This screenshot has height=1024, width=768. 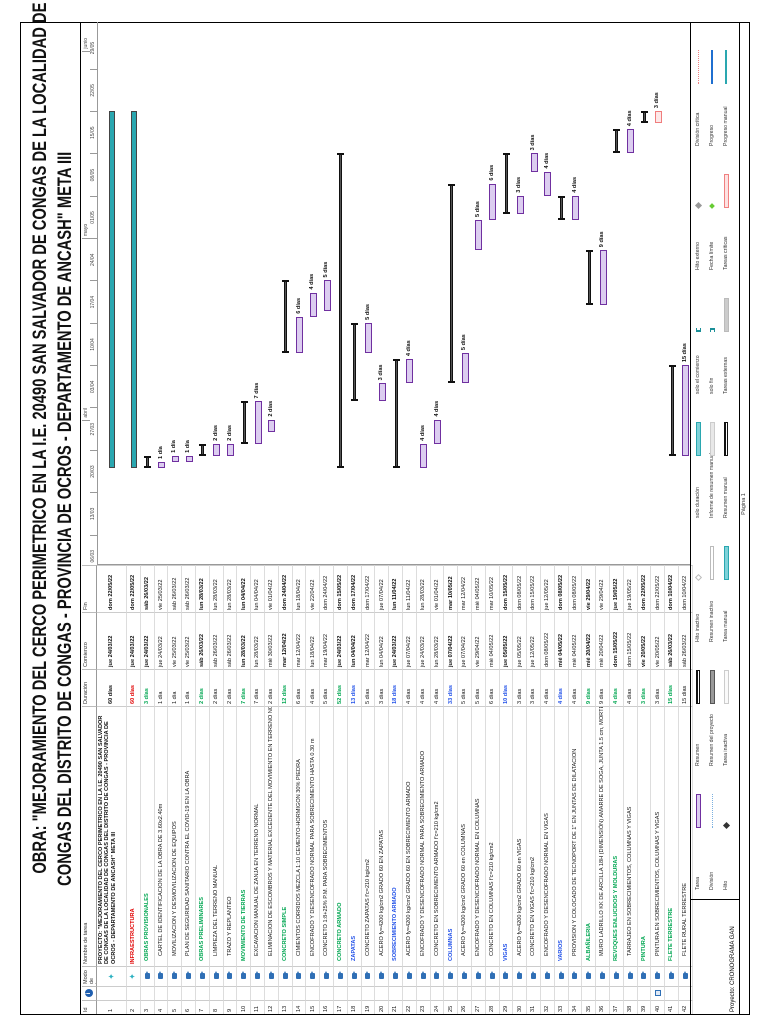 I want to click on col-header-name: Nombre de tarea, so click(x=89, y=836).